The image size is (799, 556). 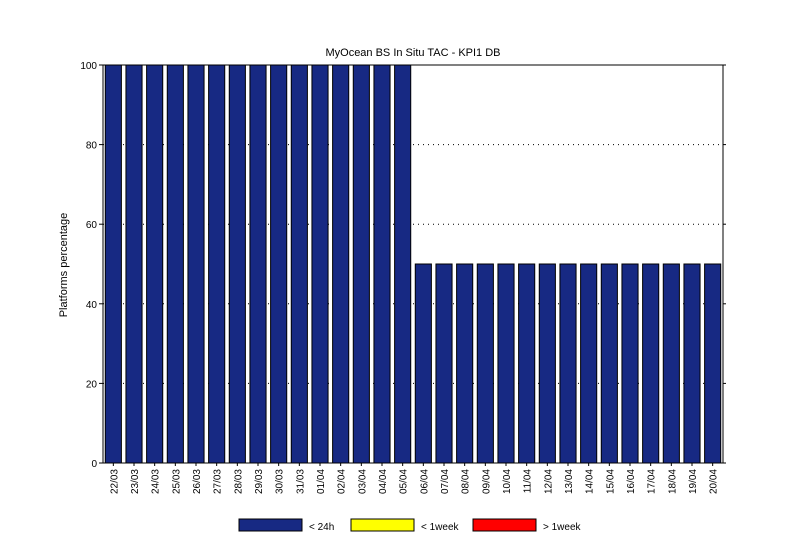 What do you see at coordinates (156, 481) in the screenshot?
I see `x-tick-label-2: 24/03` at bounding box center [156, 481].